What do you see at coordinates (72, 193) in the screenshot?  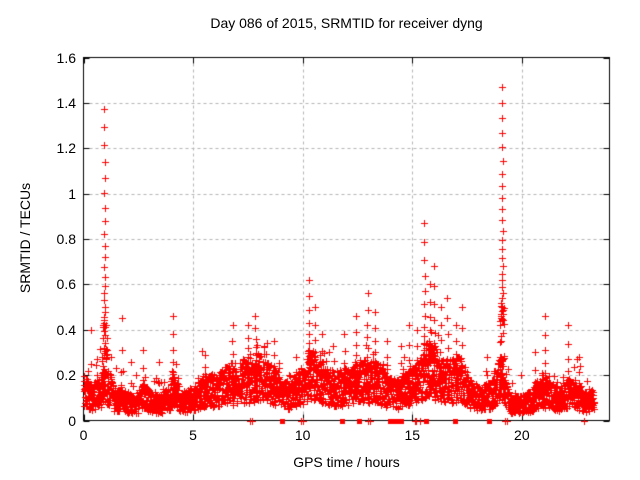 I see `y-tick-label: 1` at bounding box center [72, 193].